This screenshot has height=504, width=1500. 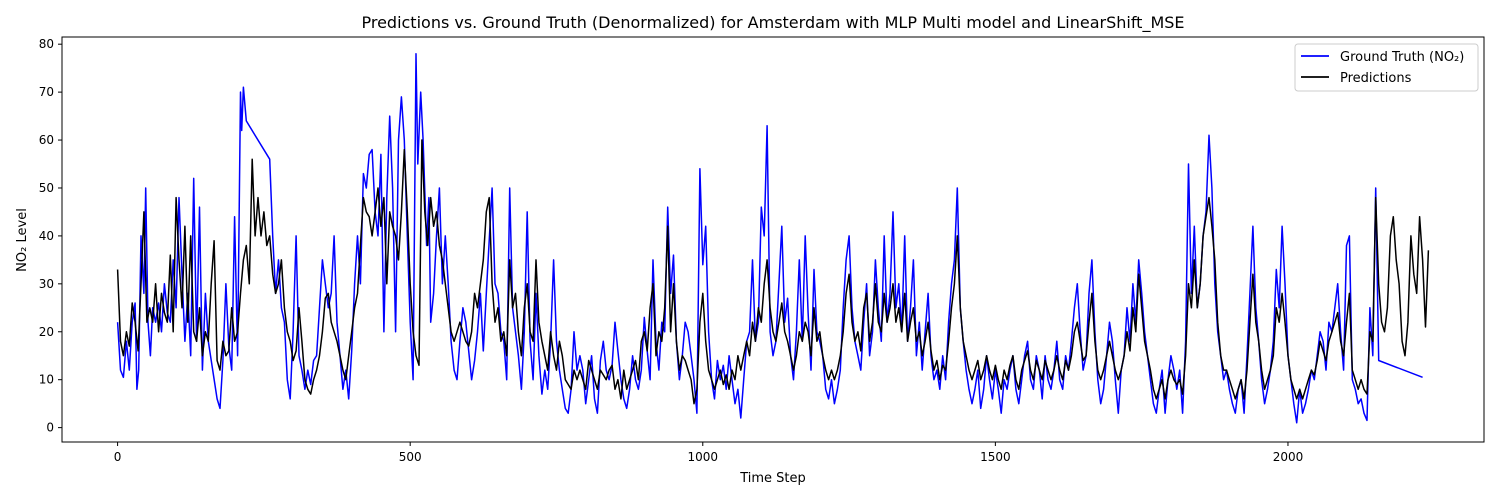 What do you see at coordinates (46, 44) in the screenshot?
I see `y-tick-label: 80` at bounding box center [46, 44].